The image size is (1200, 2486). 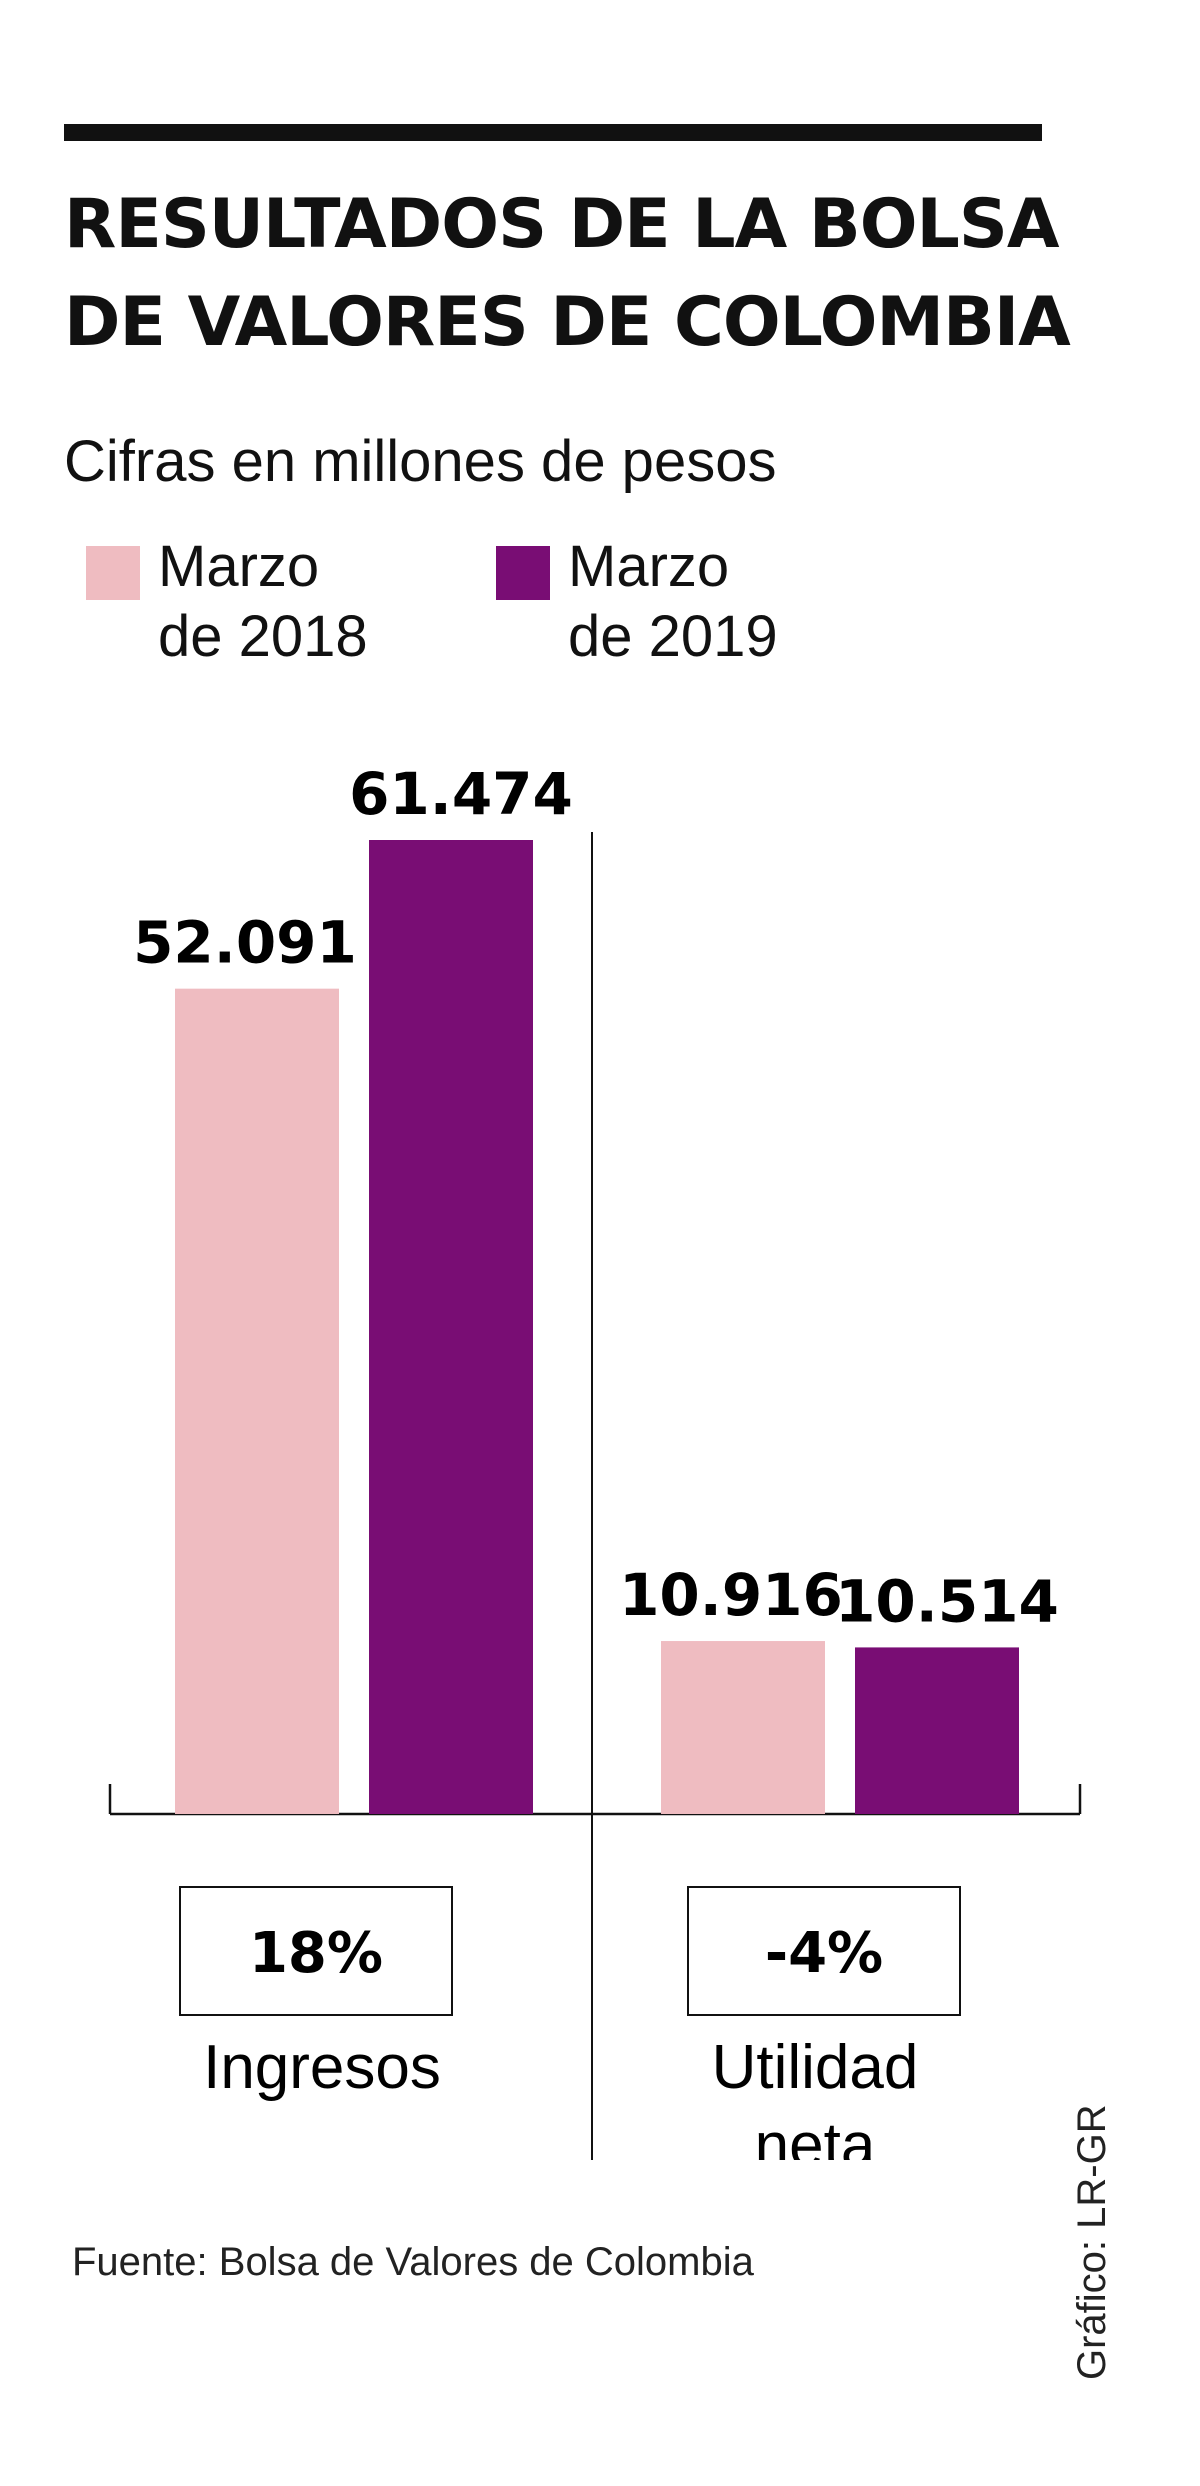 I want to click on chart-title-line-2: DE VALORES DE COLOMBIA, so click(x=567, y=322).